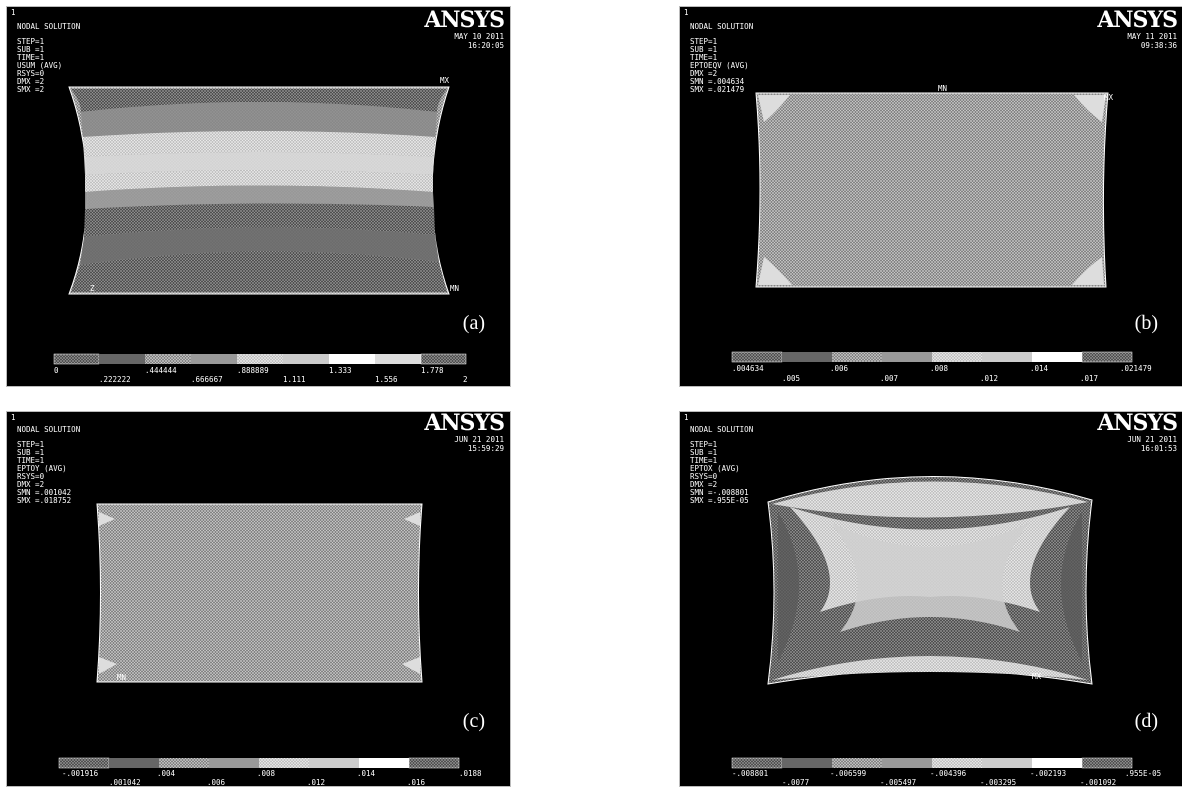 The width and height of the screenshot is (1182, 787). What do you see at coordinates (253, 370) in the screenshot?
I see `legend-value: .888889` at bounding box center [253, 370].